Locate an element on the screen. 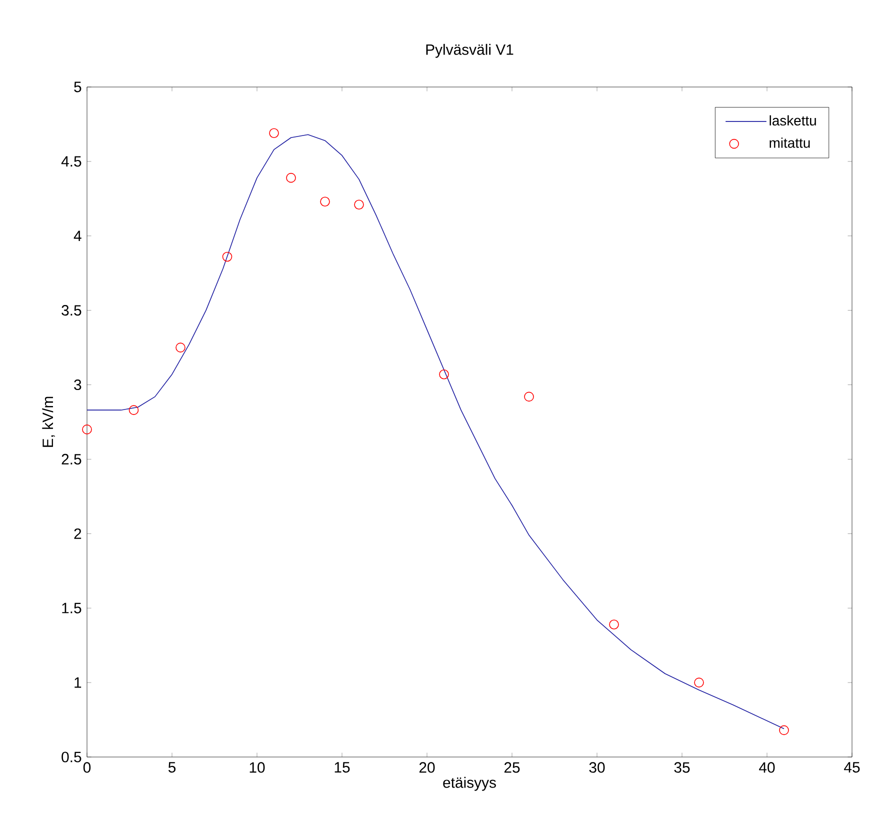  x-tick-label: 35 is located at coordinates (682, 767).